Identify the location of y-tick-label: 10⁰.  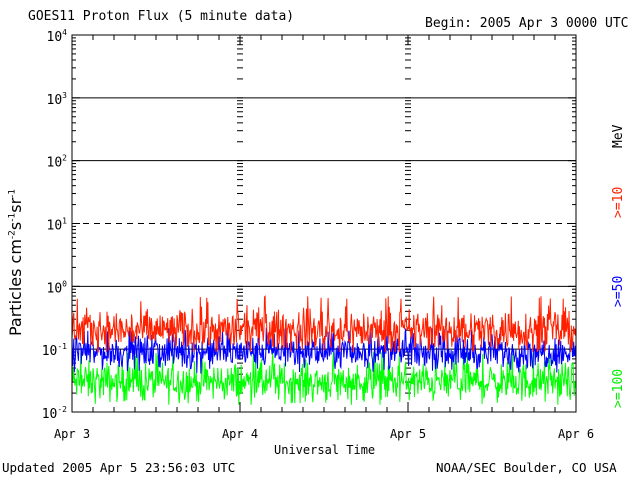
(57, 287).